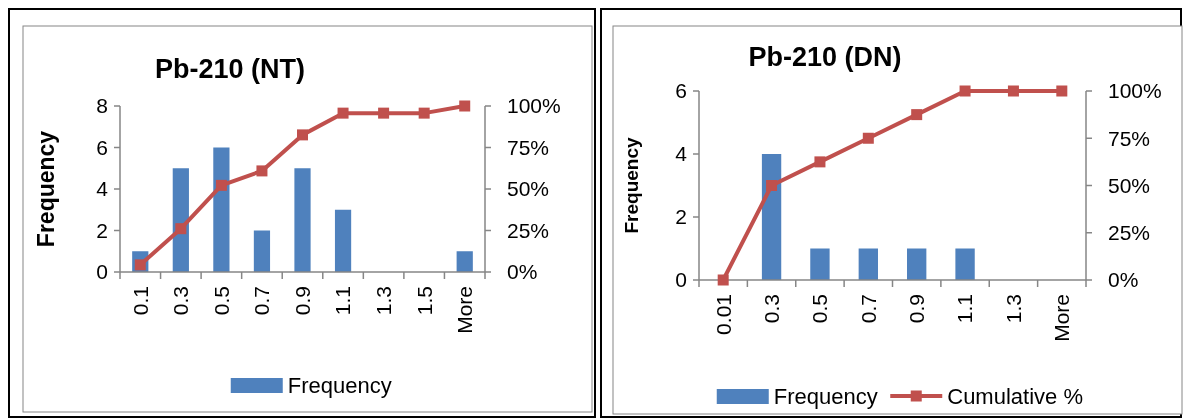 This screenshot has height=419, width=1184. Describe the element at coordinates (102, 106) in the screenshot. I see `y-tick-label: 8` at that location.